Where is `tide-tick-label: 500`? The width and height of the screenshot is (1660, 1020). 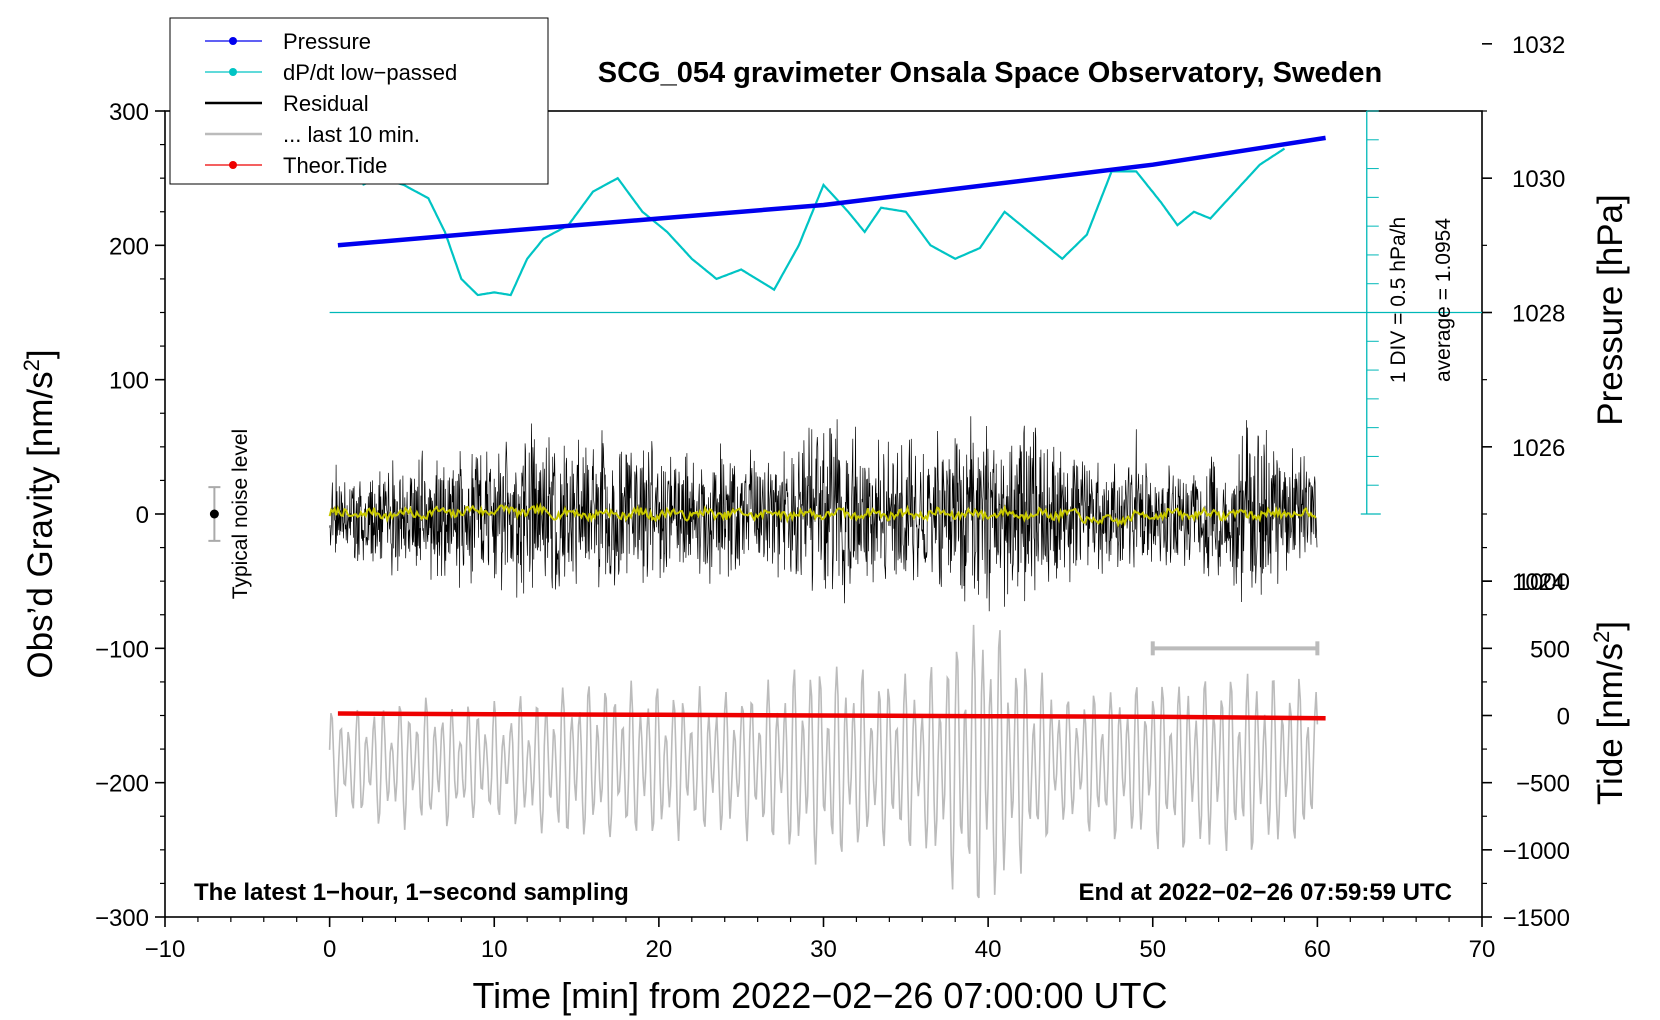
tide-tick-label: 500 is located at coordinates (1550, 649).